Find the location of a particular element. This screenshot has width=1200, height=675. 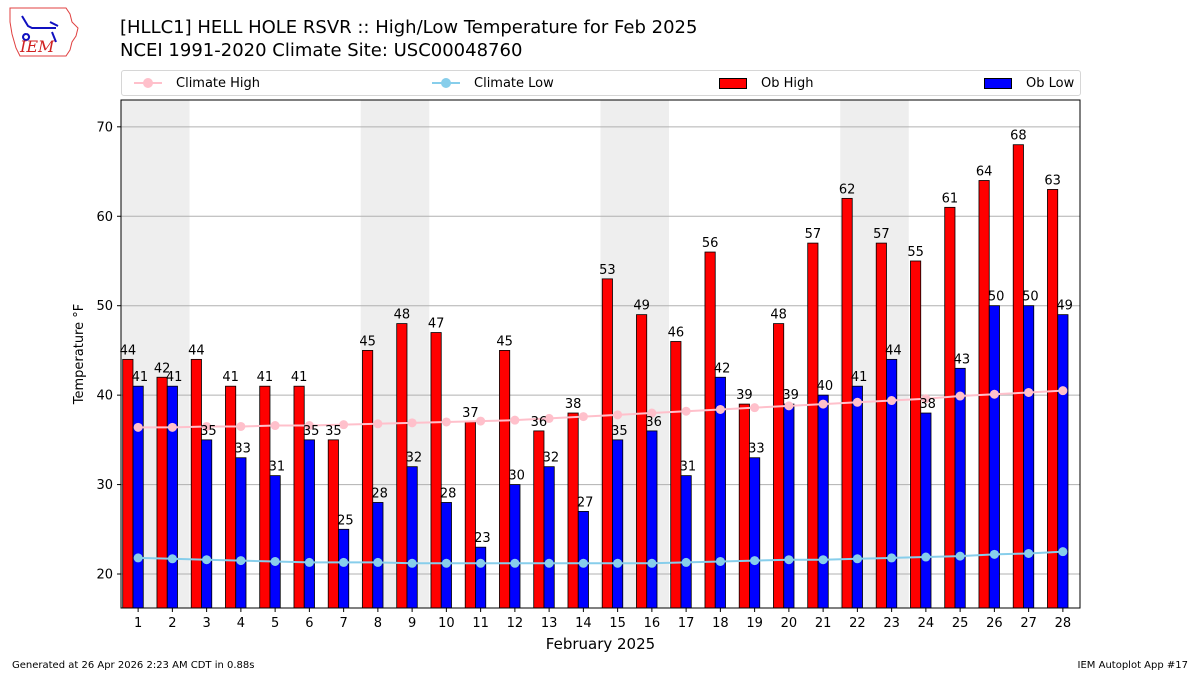

label-ob-high: 53 is located at coordinates (607, 270).